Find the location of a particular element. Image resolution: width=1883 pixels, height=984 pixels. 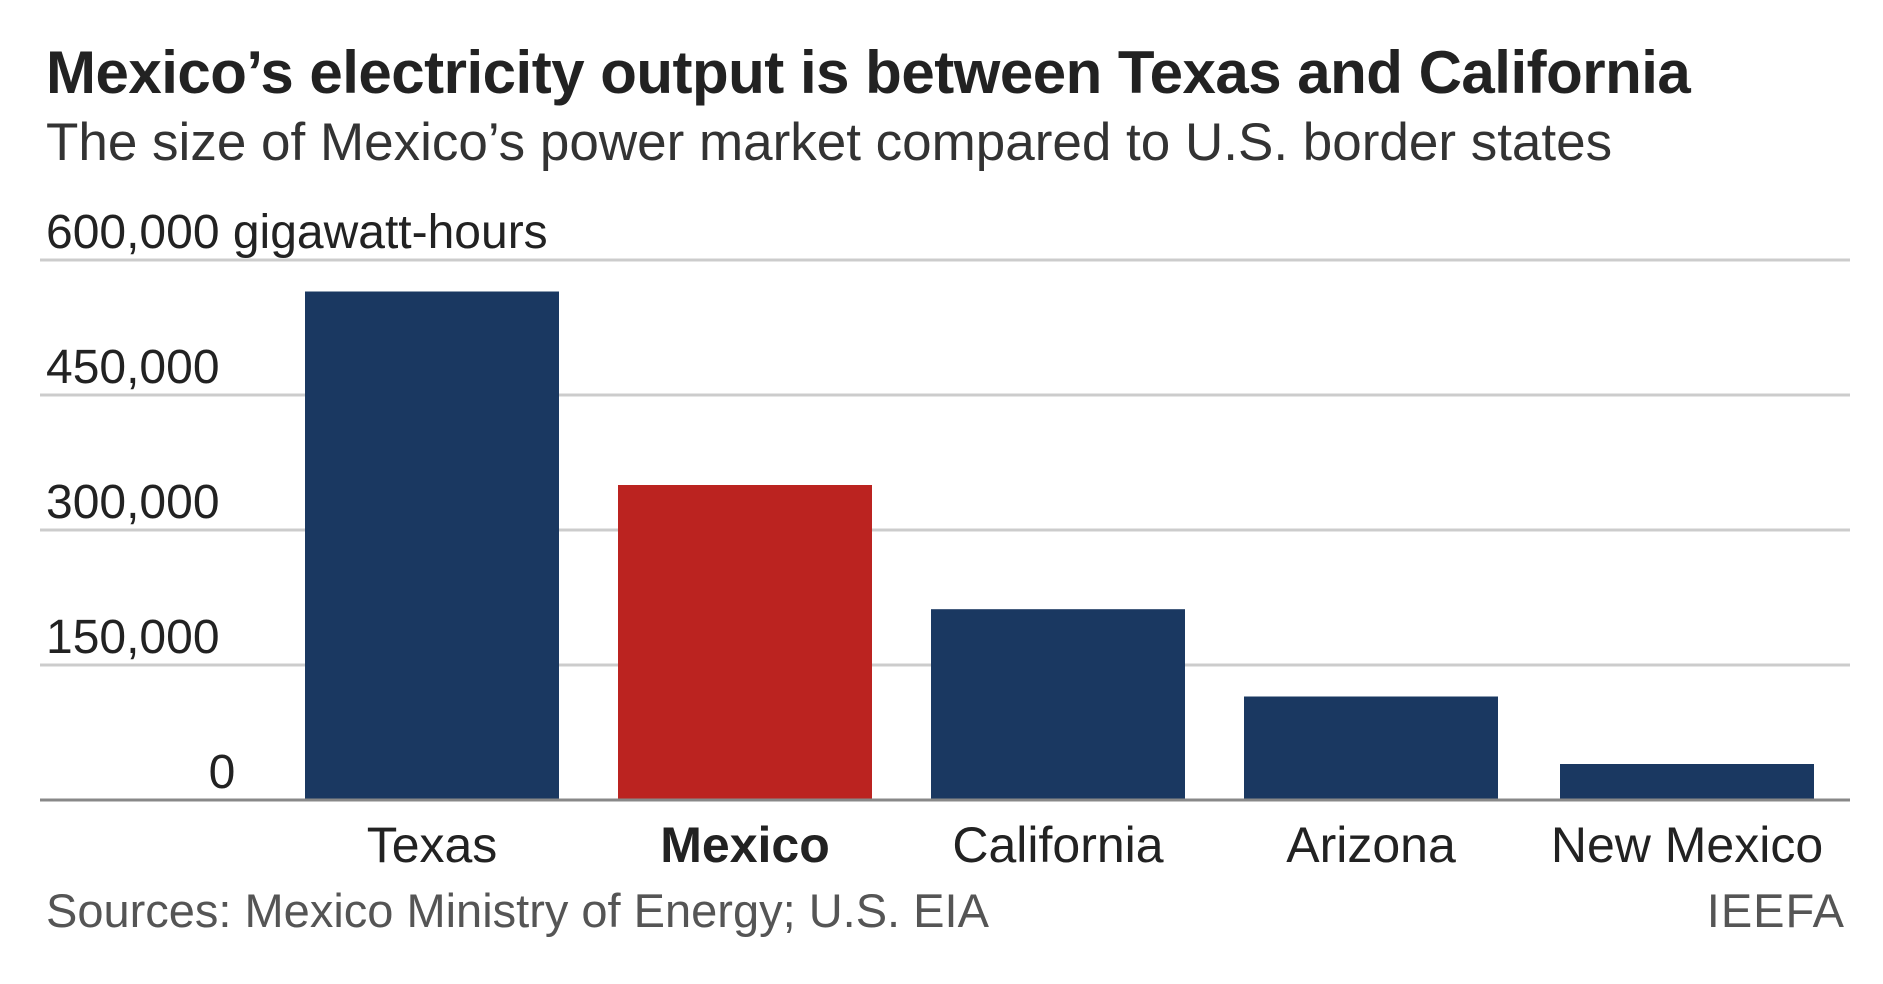

y-tick-label: 150,000 is located at coordinates (133, 637).